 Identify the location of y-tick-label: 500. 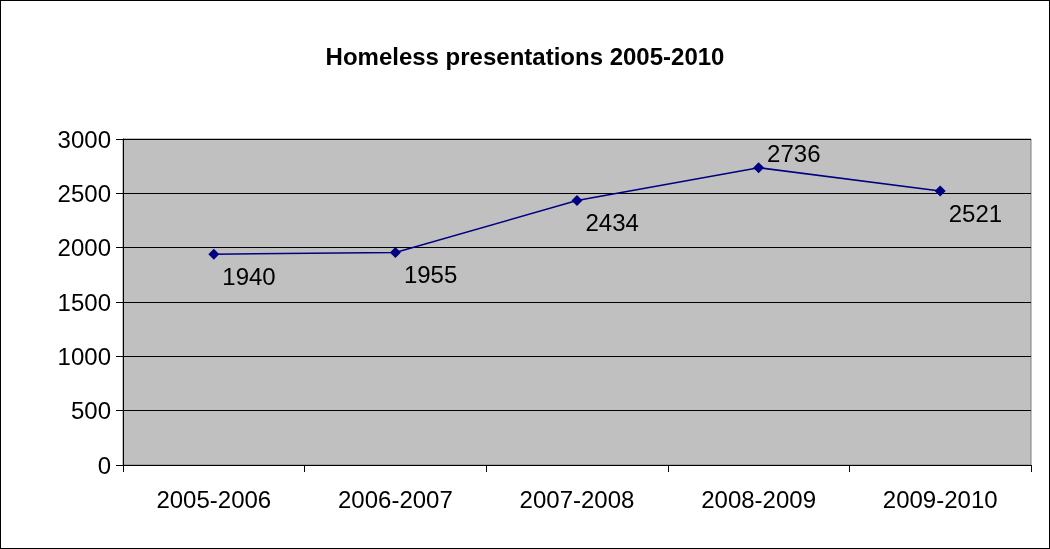
(90, 411).